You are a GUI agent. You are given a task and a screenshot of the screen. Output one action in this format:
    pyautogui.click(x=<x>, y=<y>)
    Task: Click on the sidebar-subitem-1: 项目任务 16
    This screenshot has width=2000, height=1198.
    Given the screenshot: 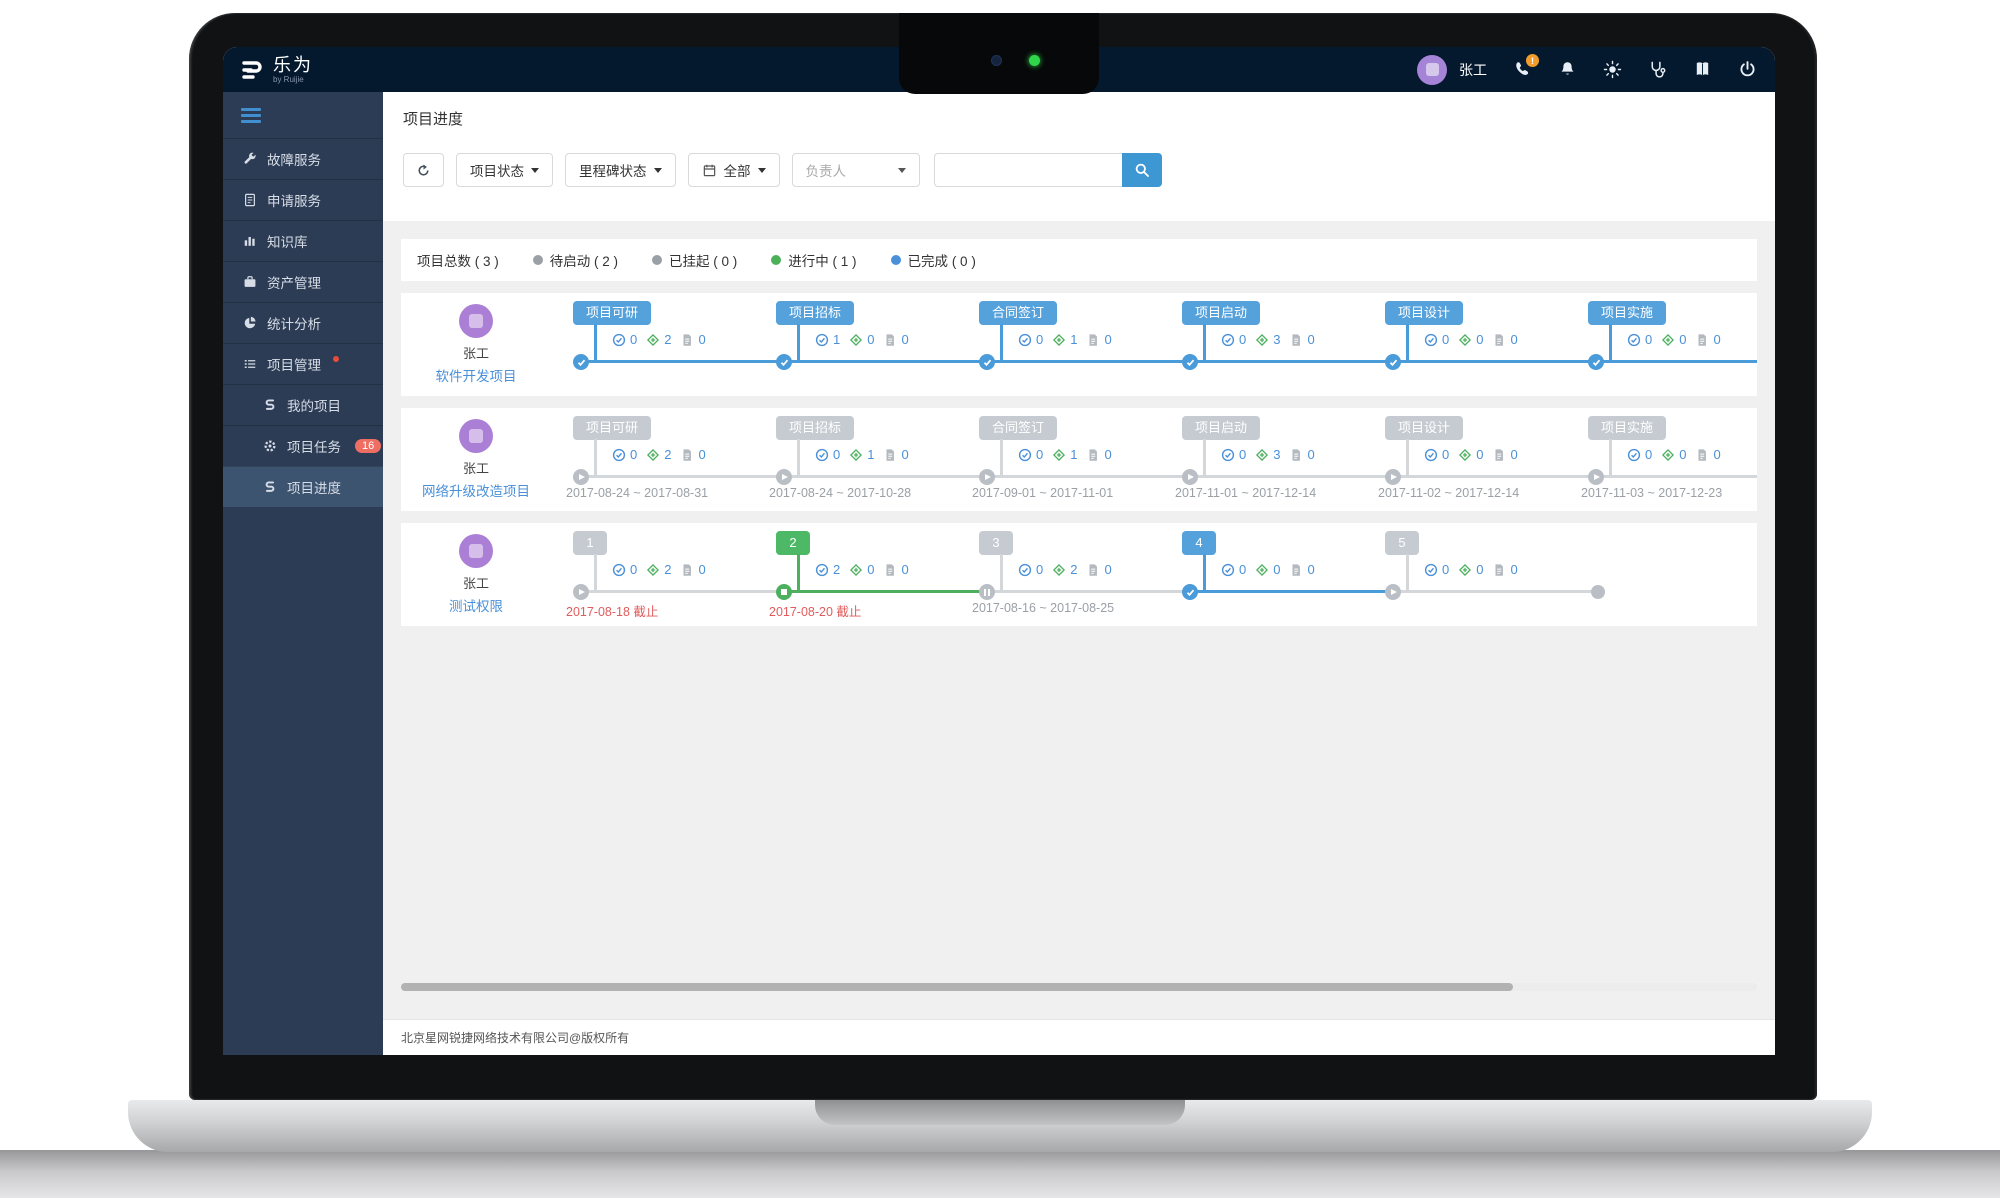 What is the action you would take?
    pyautogui.click(x=303, y=445)
    